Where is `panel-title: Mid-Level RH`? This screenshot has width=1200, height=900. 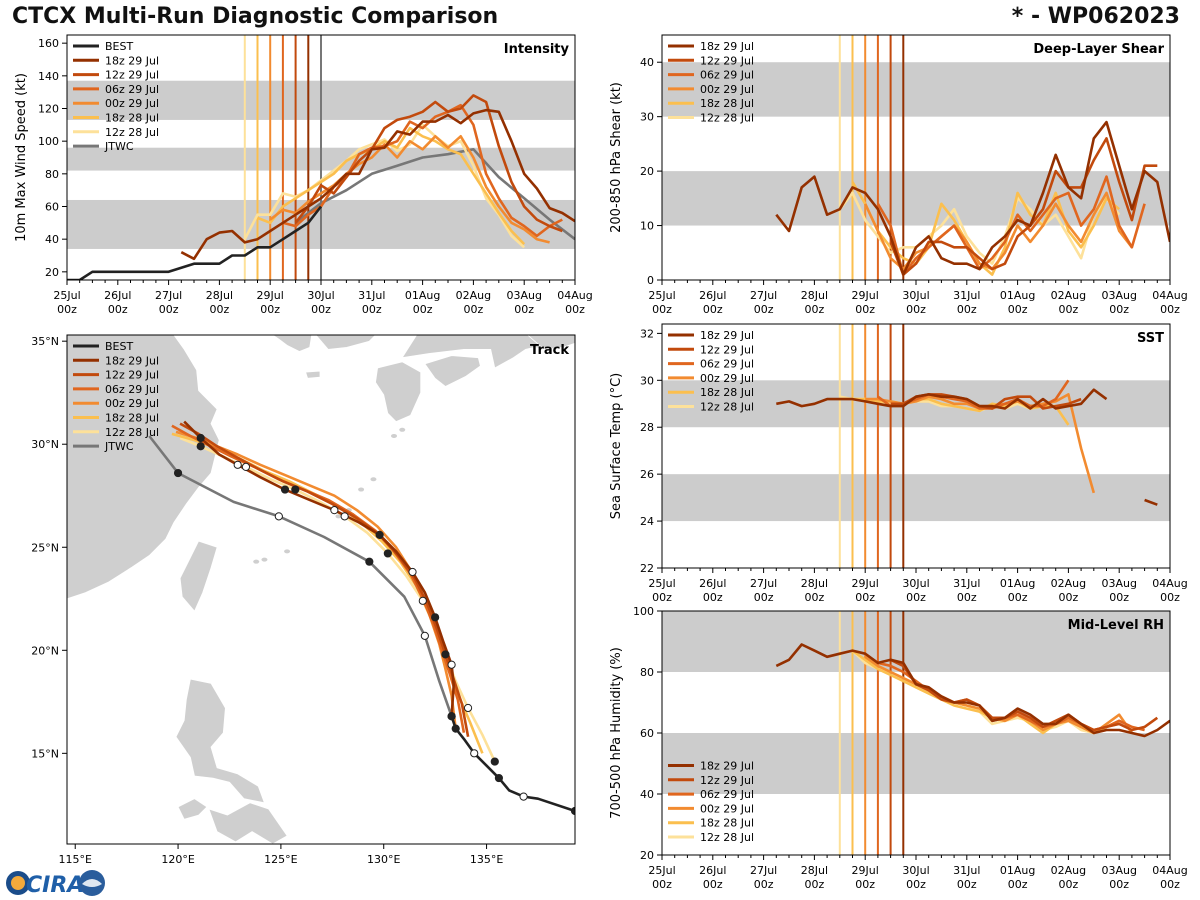
panel-title: Mid-Level RH is located at coordinates (1116, 625).